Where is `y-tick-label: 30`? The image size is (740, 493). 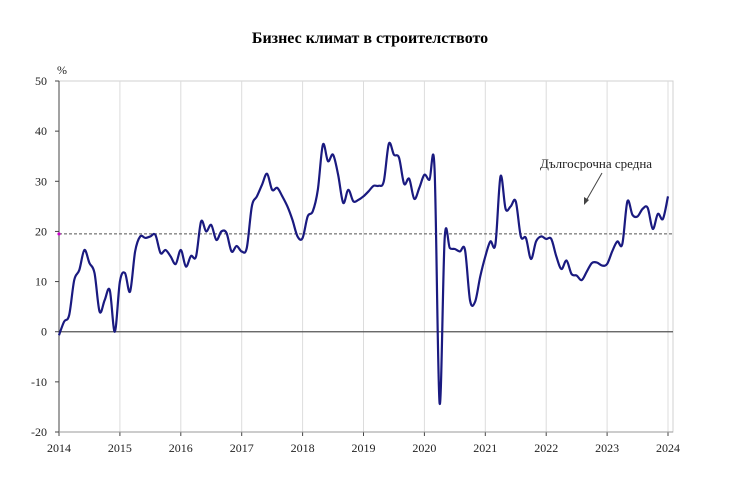 y-tick-label: 30 is located at coordinates (41, 181).